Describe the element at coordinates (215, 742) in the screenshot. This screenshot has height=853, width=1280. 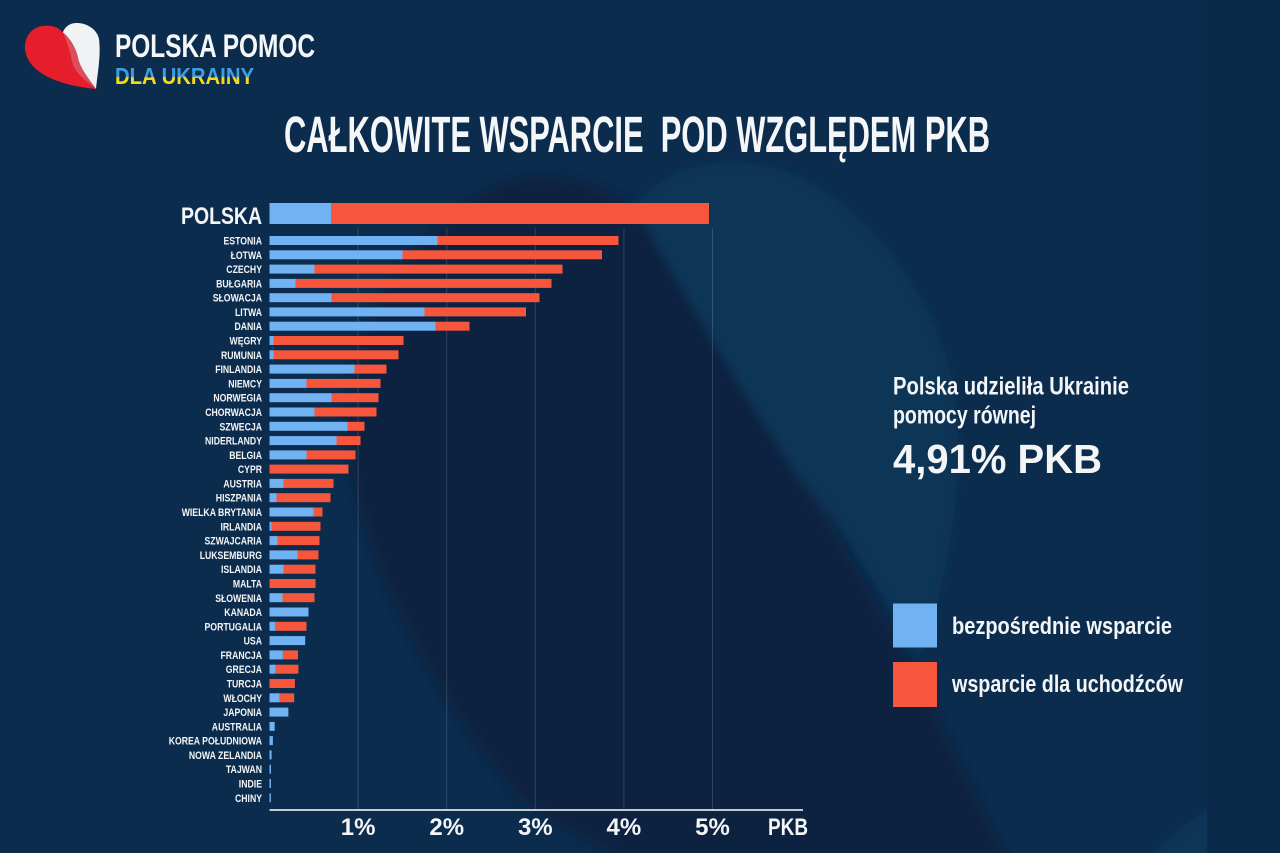
I see `svg-text: KOREA POŁUDNIOWA` at that location.